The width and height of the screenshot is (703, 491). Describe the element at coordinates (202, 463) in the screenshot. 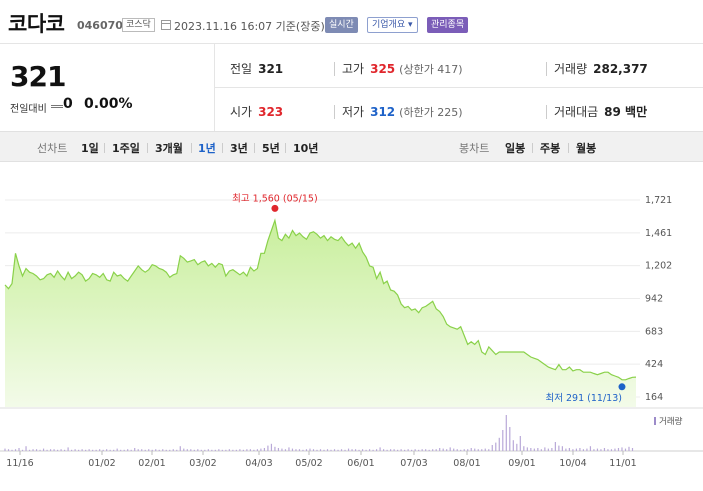

I see `x-tick-label: 03/02` at that location.